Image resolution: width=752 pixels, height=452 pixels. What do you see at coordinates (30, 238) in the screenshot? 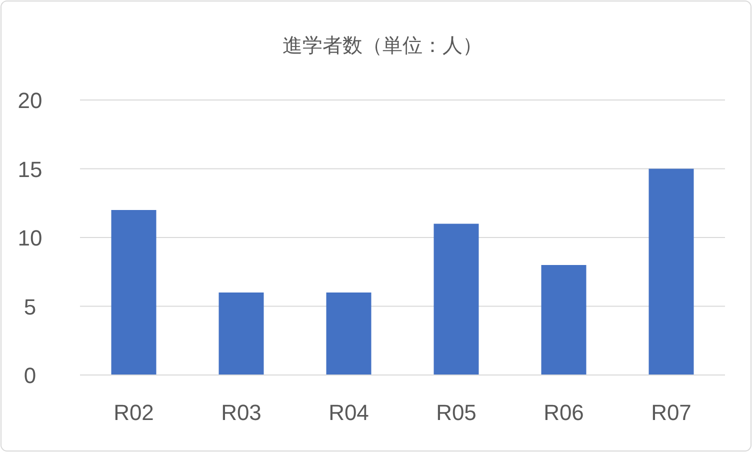
I see `y-tick-label: 10` at bounding box center [30, 238].